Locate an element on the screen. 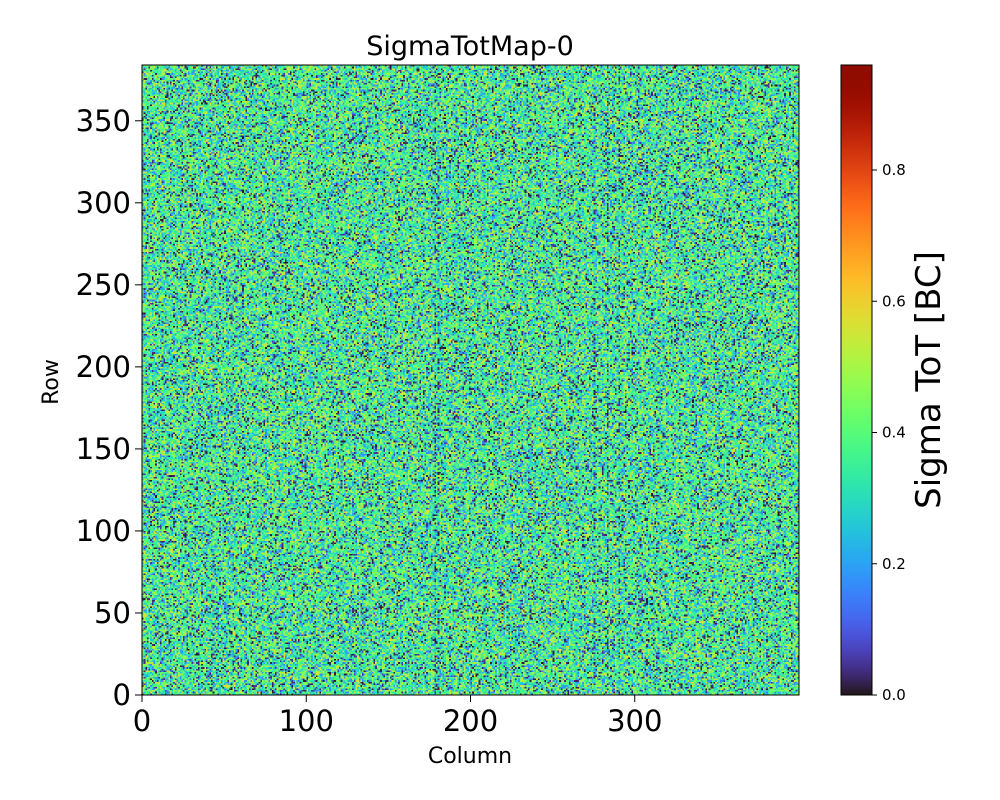 The image size is (1000, 800). y-tick-label: 350 is located at coordinates (103, 121).